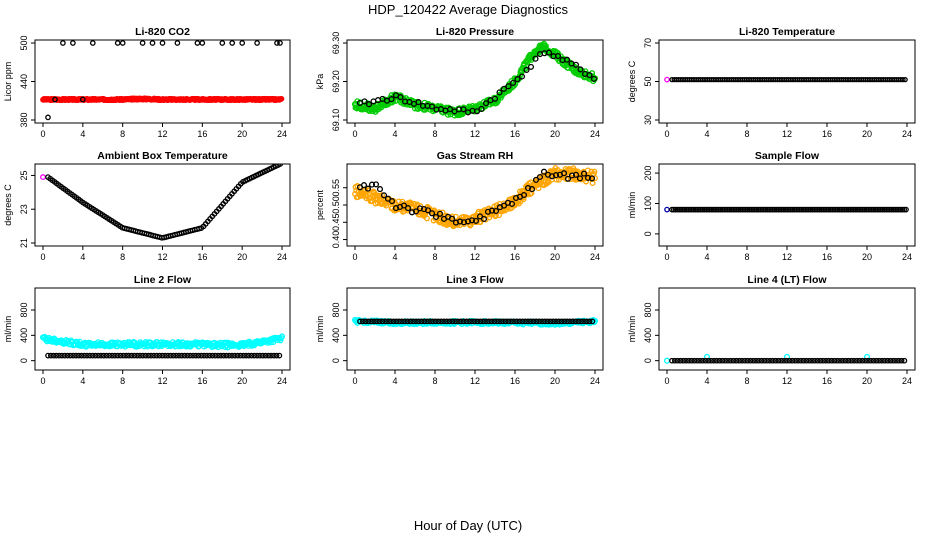 The width and height of the screenshot is (936, 540). Describe the element at coordinates (827, 381) in the screenshot. I see `x-tick-label: 16` at that location.